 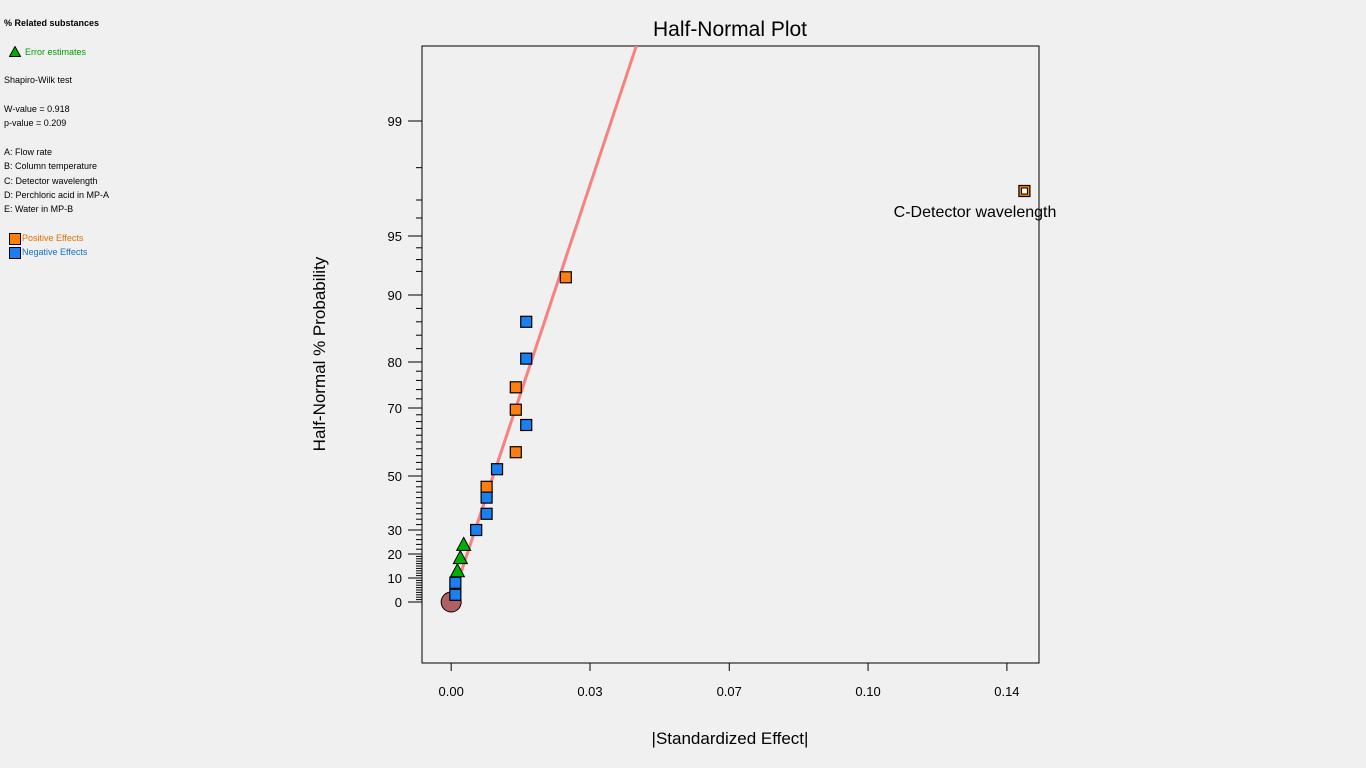 What do you see at coordinates (730, 738) in the screenshot?
I see `x-axis-label: |Standardized Effect|` at bounding box center [730, 738].